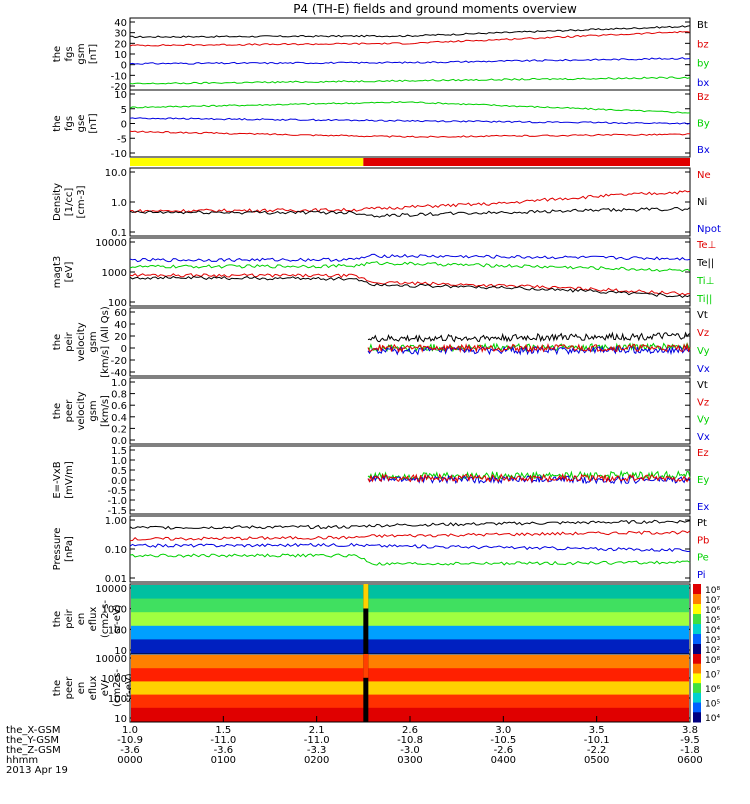 The image size is (750, 804). What do you see at coordinates (410, 107) in the screenshot?
I see `series-line-By` at bounding box center [410, 107].